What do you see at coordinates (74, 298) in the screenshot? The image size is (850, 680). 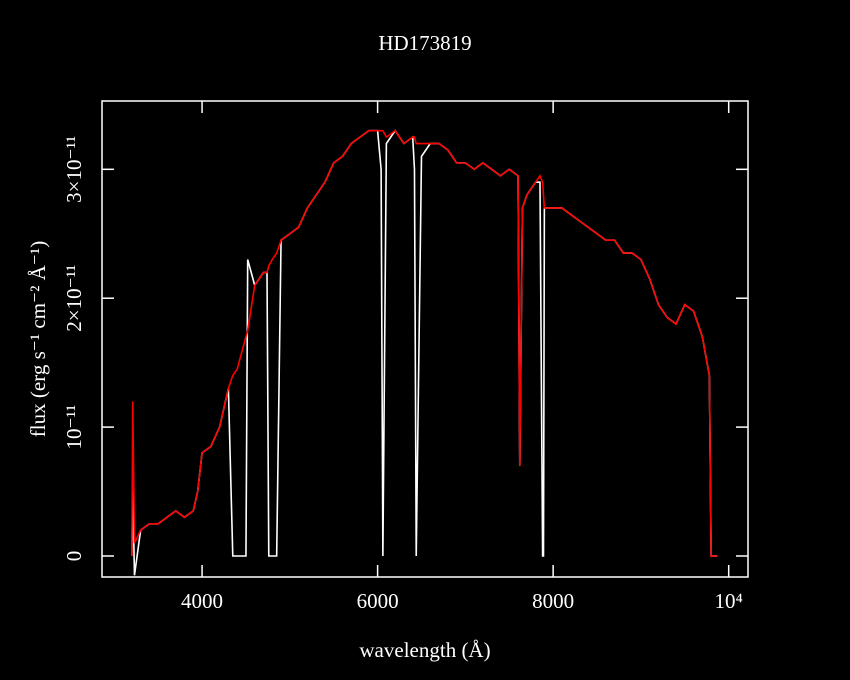 I see `y-tick-label: 2×10⁻¹¹` at bounding box center [74, 298].